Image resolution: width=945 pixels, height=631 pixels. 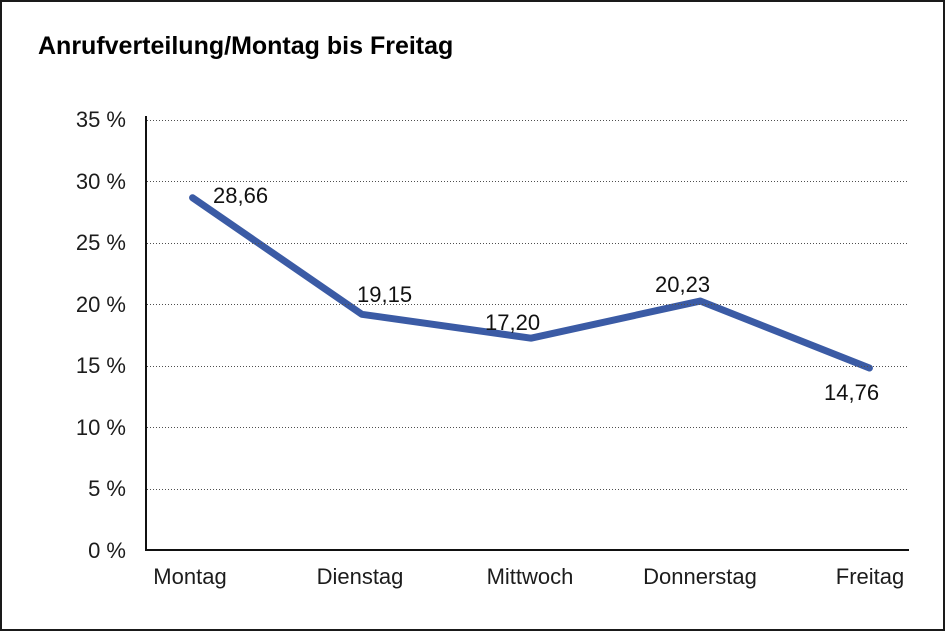 What do you see at coordinates (530, 576) in the screenshot?
I see `x-axis-label-mittwoch: Mittwoch` at bounding box center [530, 576].